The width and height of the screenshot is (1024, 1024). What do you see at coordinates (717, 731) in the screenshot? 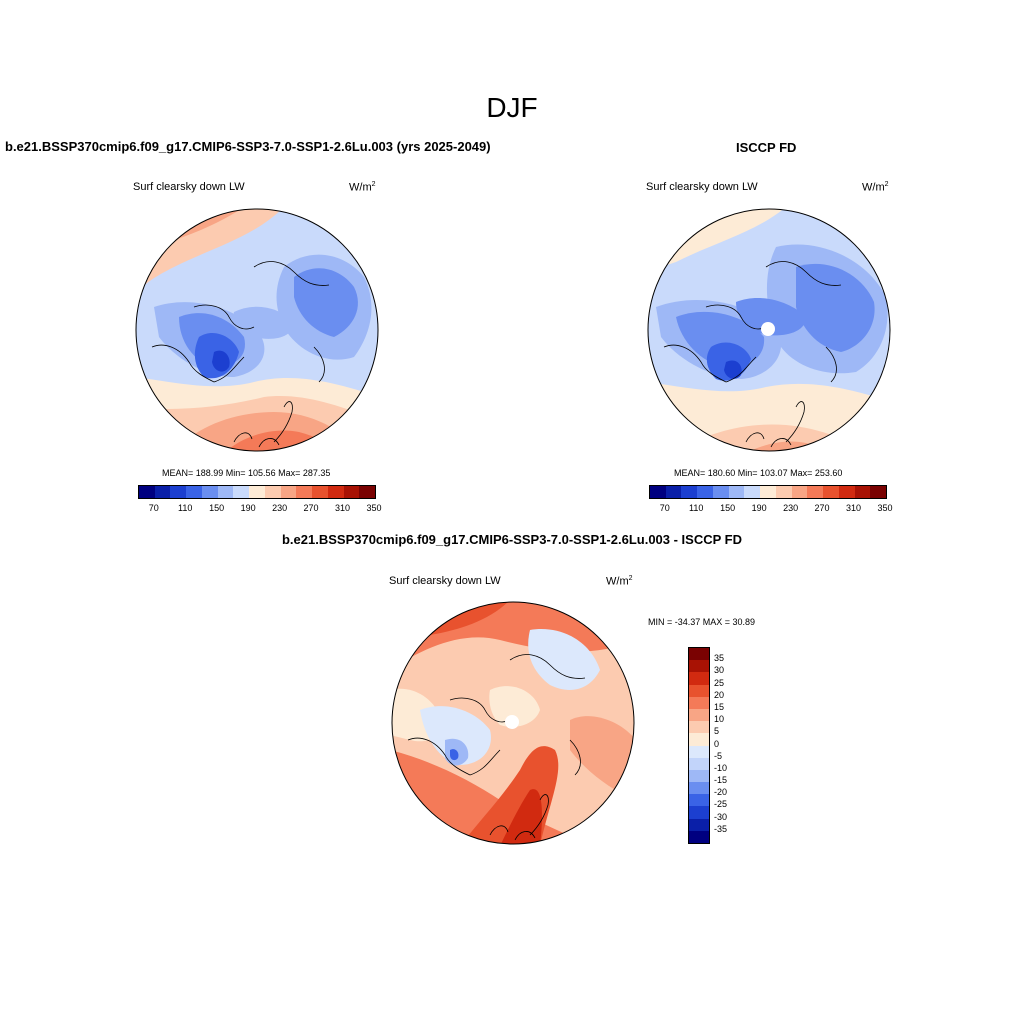
I see `diff-colorbar-tick-label: 5` at bounding box center [717, 731].